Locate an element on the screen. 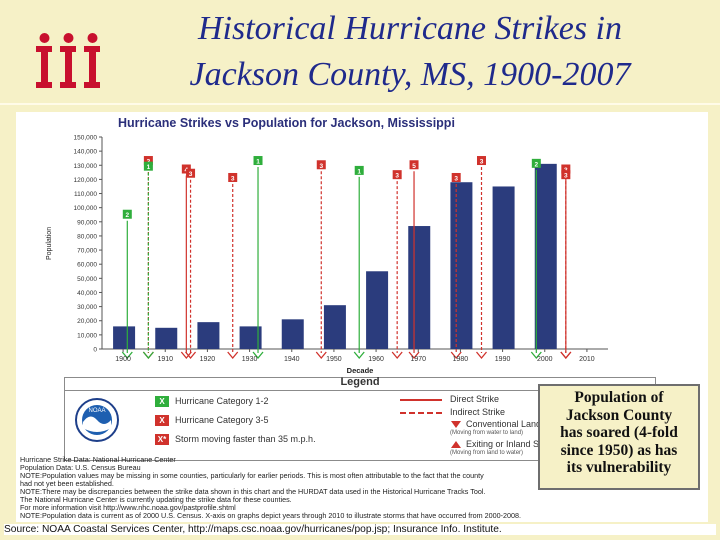 The width and height of the screenshot is (720, 540). legend-item-fast: X* Storm moving faster than 35 m.p.h. is located at coordinates (235, 440).